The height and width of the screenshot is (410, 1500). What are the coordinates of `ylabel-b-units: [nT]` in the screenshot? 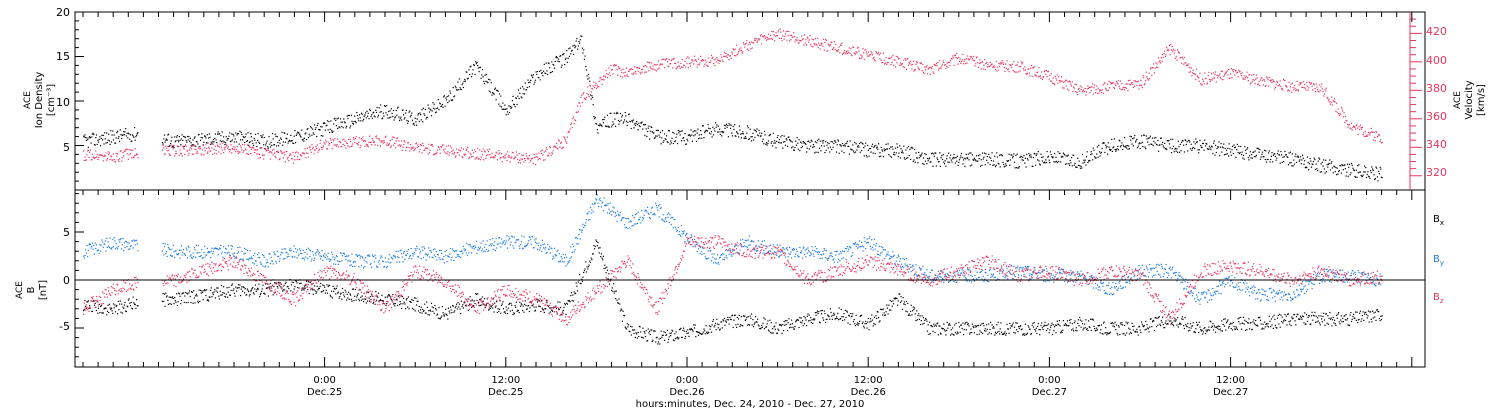 It's located at (43, 290).